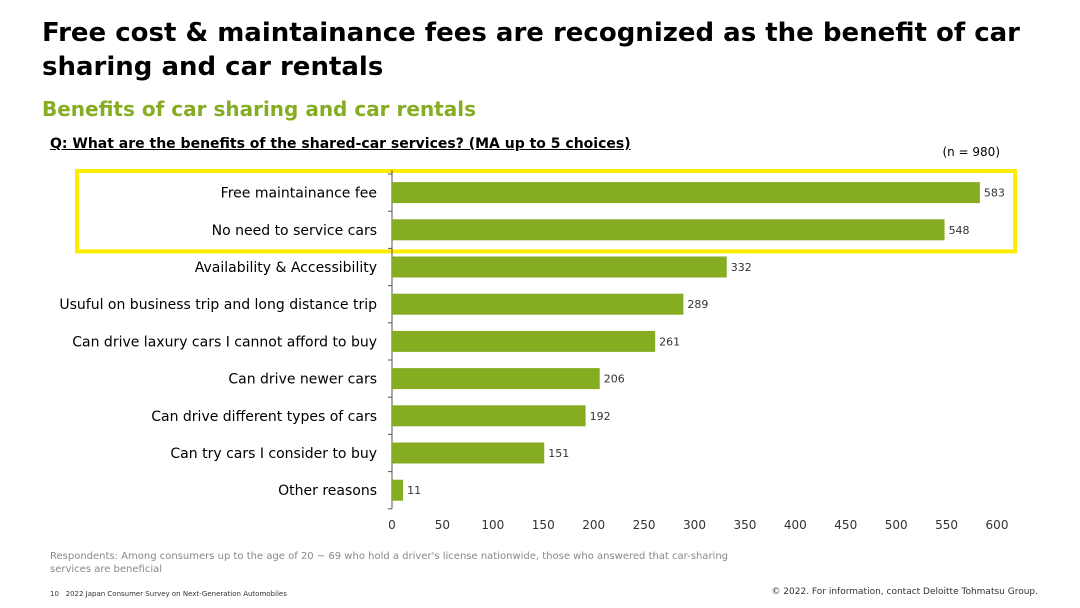  What do you see at coordinates (669, 341) in the screenshot?
I see `value-label: 261` at bounding box center [669, 341].